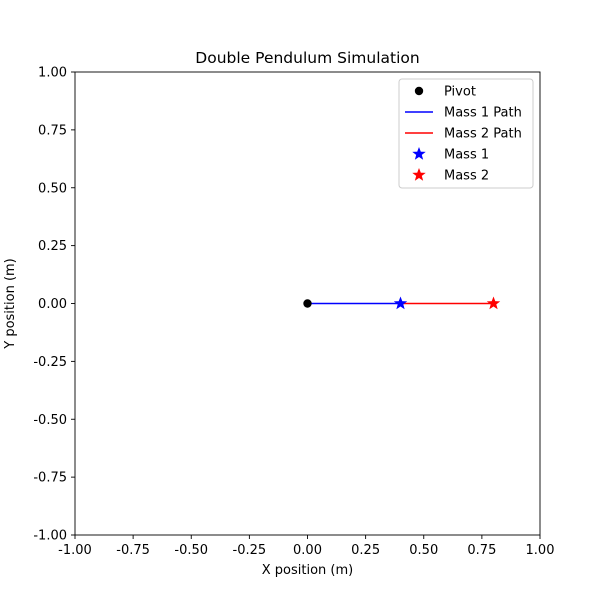  I want to click on legend-label-pivot: Pivot, so click(460, 92).